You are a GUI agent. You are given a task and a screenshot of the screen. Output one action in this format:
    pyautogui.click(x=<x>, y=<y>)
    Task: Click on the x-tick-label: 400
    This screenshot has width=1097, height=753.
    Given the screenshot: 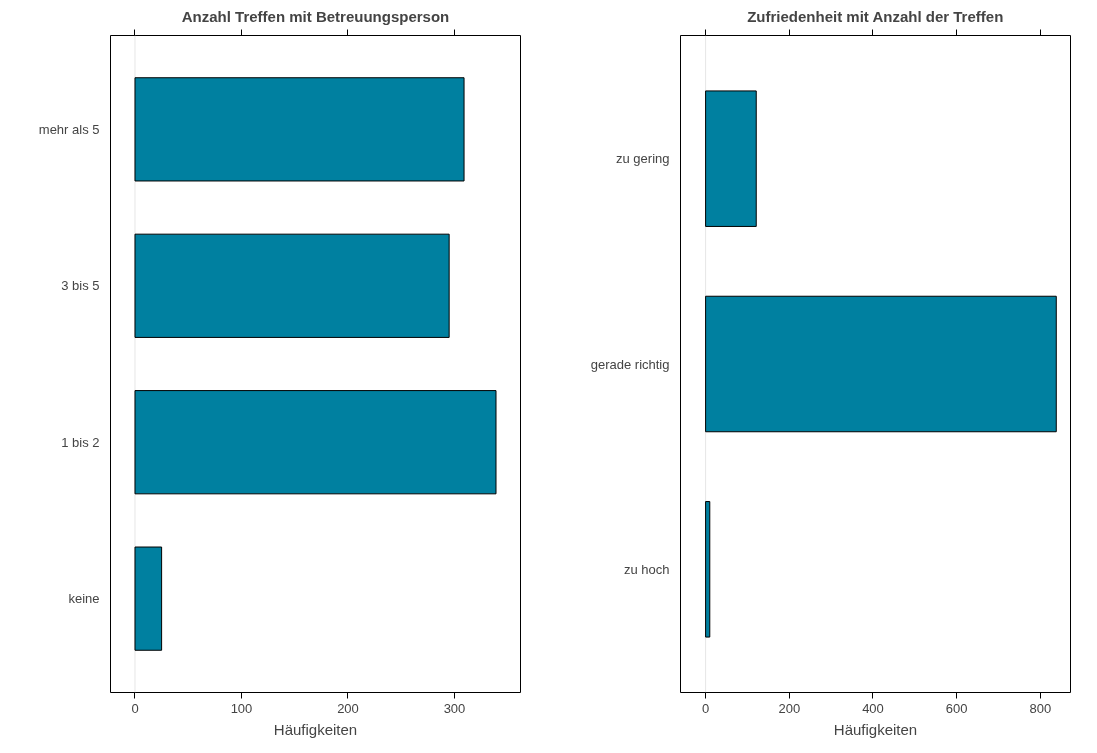 What is the action you would take?
    pyautogui.click(x=873, y=708)
    